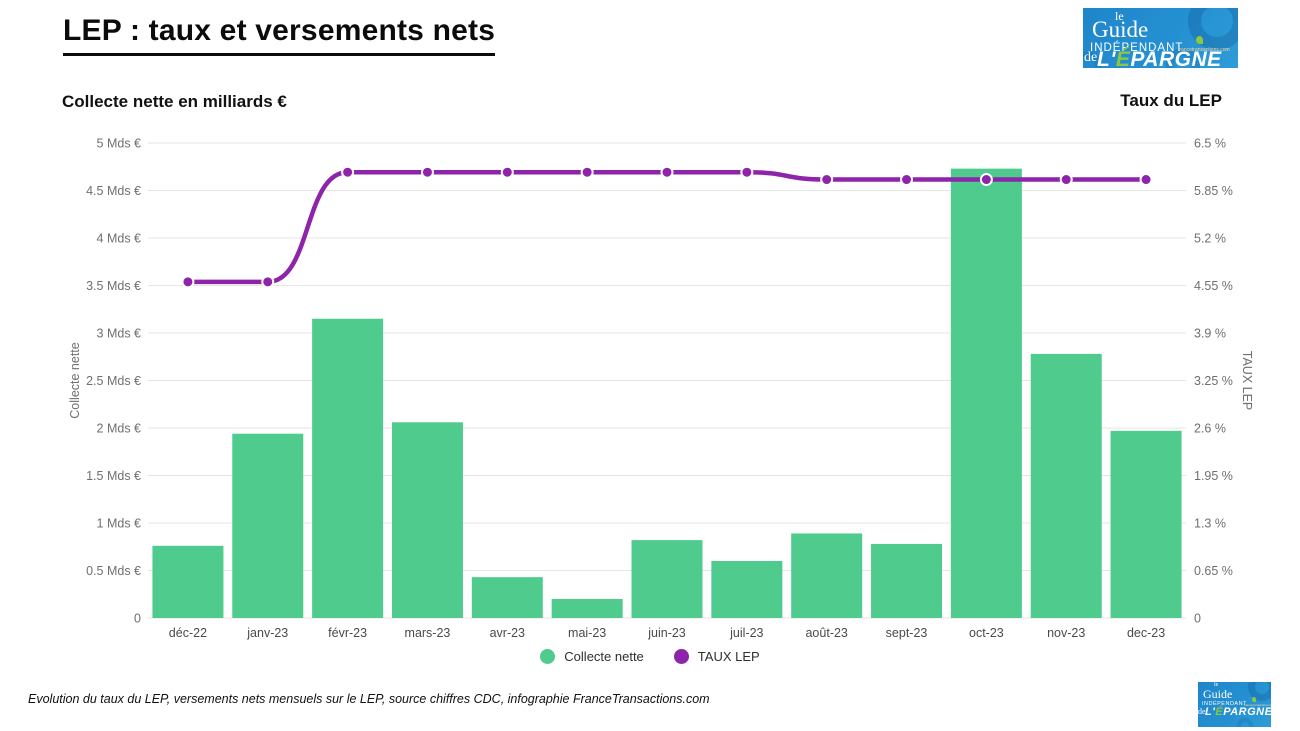 The image size is (1300, 731). What do you see at coordinates (347, 633) in the screenshot?
I see `x-axis-category-label: févr-23` at bounding box center [347, 633].